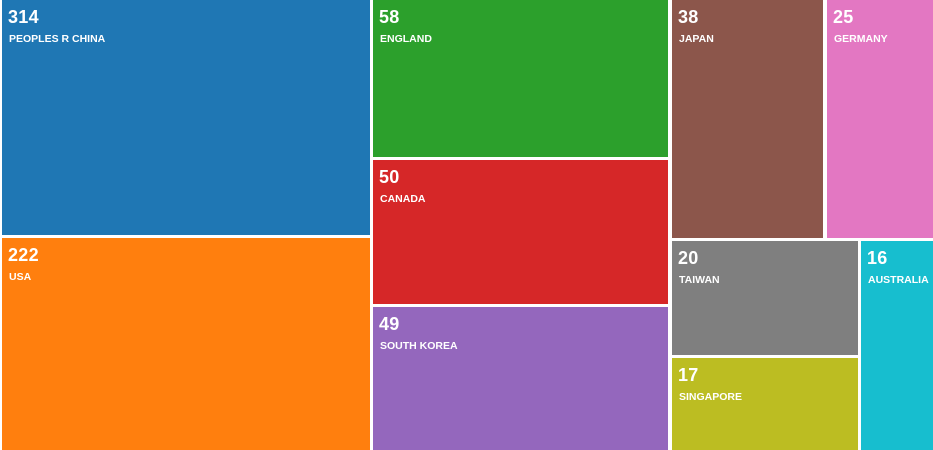 The height and width of the screenshot is (450, 933). What do you see at coordinates (880, 119) in the screenshot?
I see `tile-germany: 25 GERMANY` at bounding box center [880, 119].